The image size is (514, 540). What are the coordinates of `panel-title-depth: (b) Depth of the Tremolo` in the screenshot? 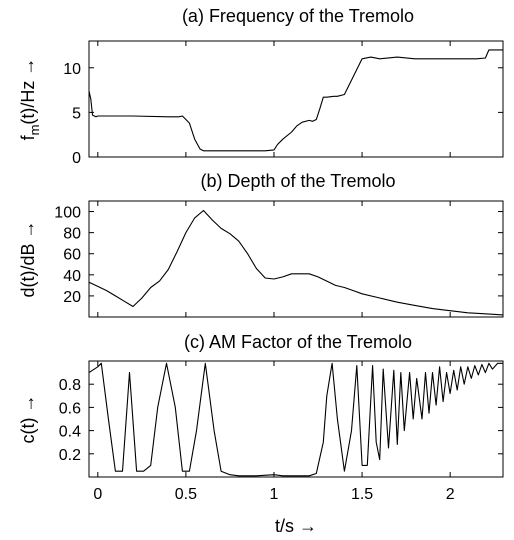 It's located at (297, 181).